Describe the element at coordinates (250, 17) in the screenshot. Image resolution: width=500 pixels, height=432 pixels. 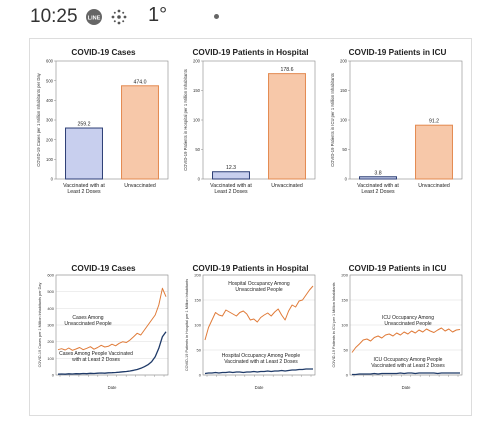
I see `status-bar: 10:25 LINE 1°` at that location.